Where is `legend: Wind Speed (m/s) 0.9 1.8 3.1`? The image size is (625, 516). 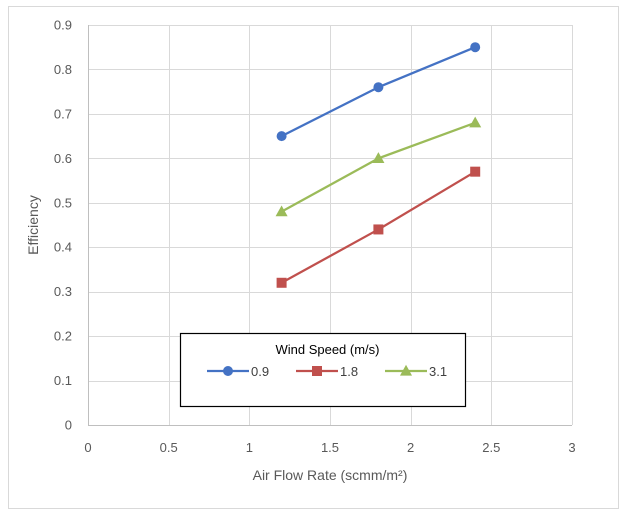 legend: Wind Speed (m/s) 0.9 1.8 3.1 is located at coordinates (323, 370).